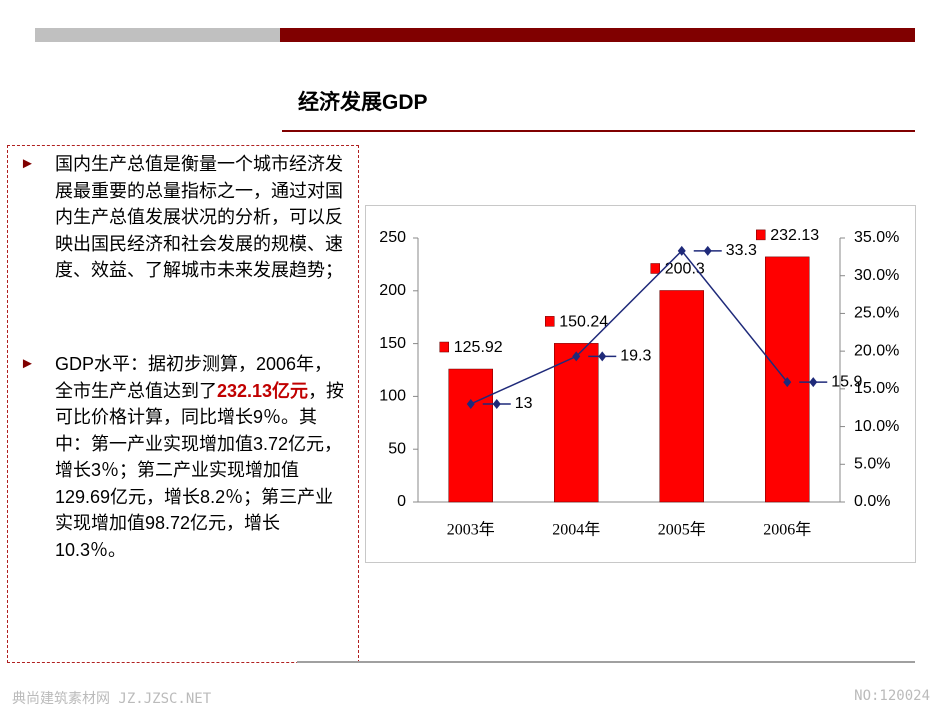 The width and height of the screenshot is (950, 712). I want to click on x-tick-label: 2006年, so click(787, 530).